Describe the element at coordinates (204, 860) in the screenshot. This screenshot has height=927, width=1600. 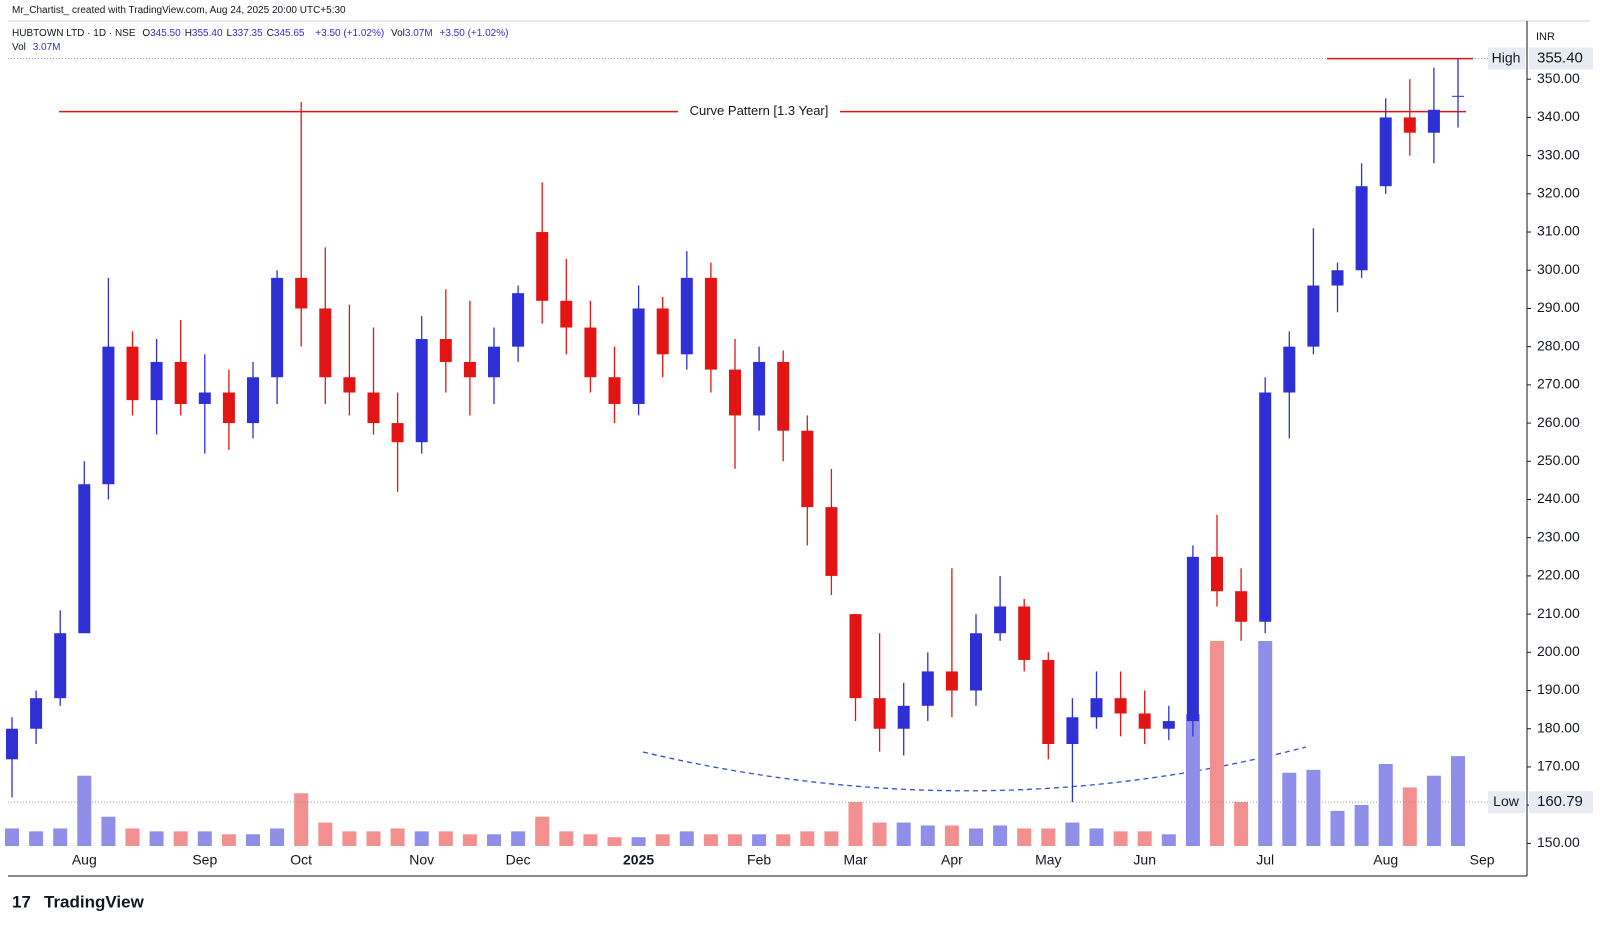
I see `x-tick-label: Sep` at that location.